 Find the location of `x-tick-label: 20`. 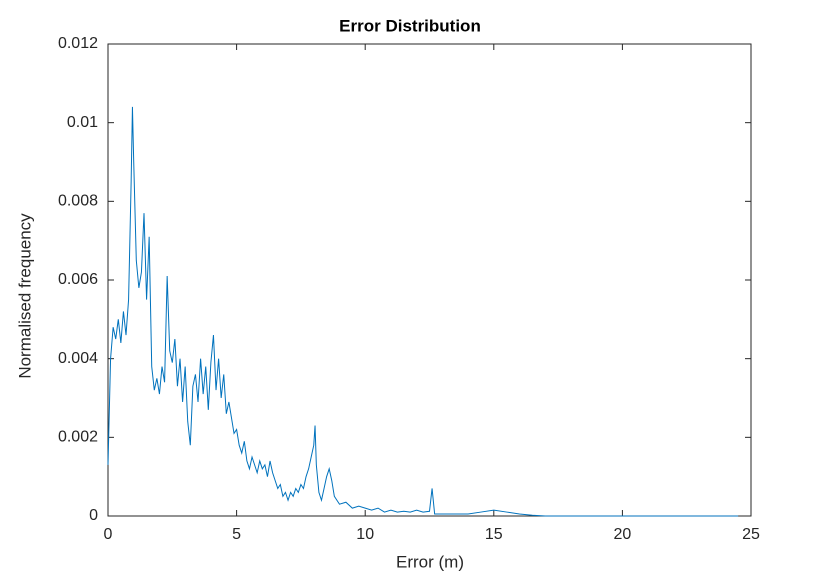

x-tick-label: 20 is located at coordinates (623, 534).